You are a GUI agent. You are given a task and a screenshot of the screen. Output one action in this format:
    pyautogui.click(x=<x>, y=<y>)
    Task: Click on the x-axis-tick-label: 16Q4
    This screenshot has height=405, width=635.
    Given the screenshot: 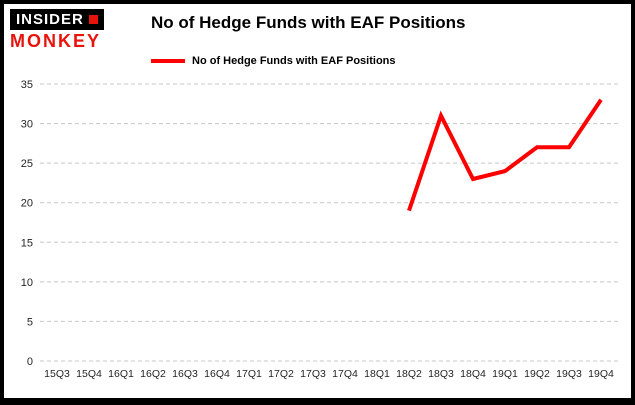 What is the action you would take?
    pyautogui.click(x=217, y=374)
    